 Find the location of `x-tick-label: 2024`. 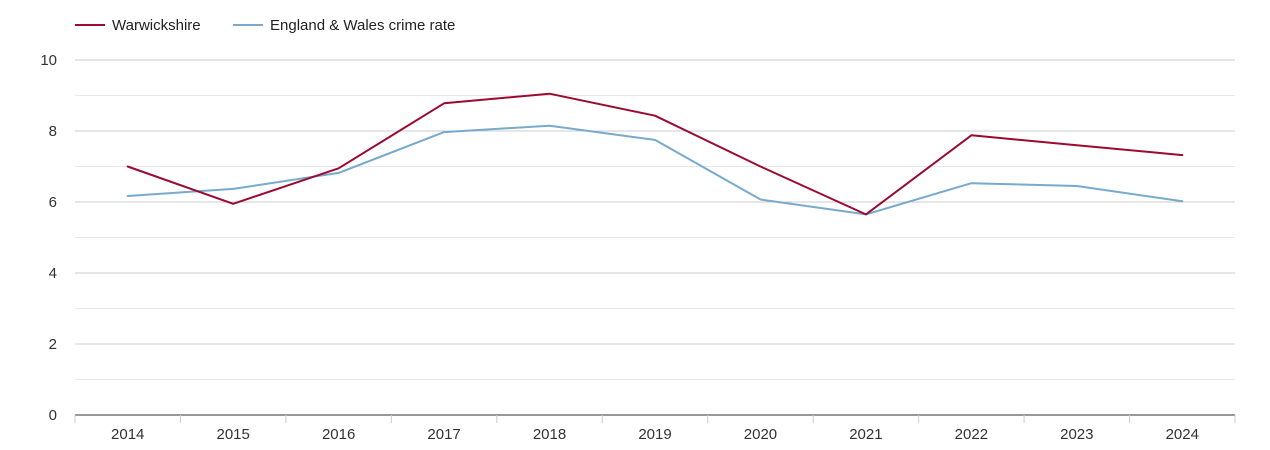

x-tick-label: 2024 is located at coordinates (1182, 434).